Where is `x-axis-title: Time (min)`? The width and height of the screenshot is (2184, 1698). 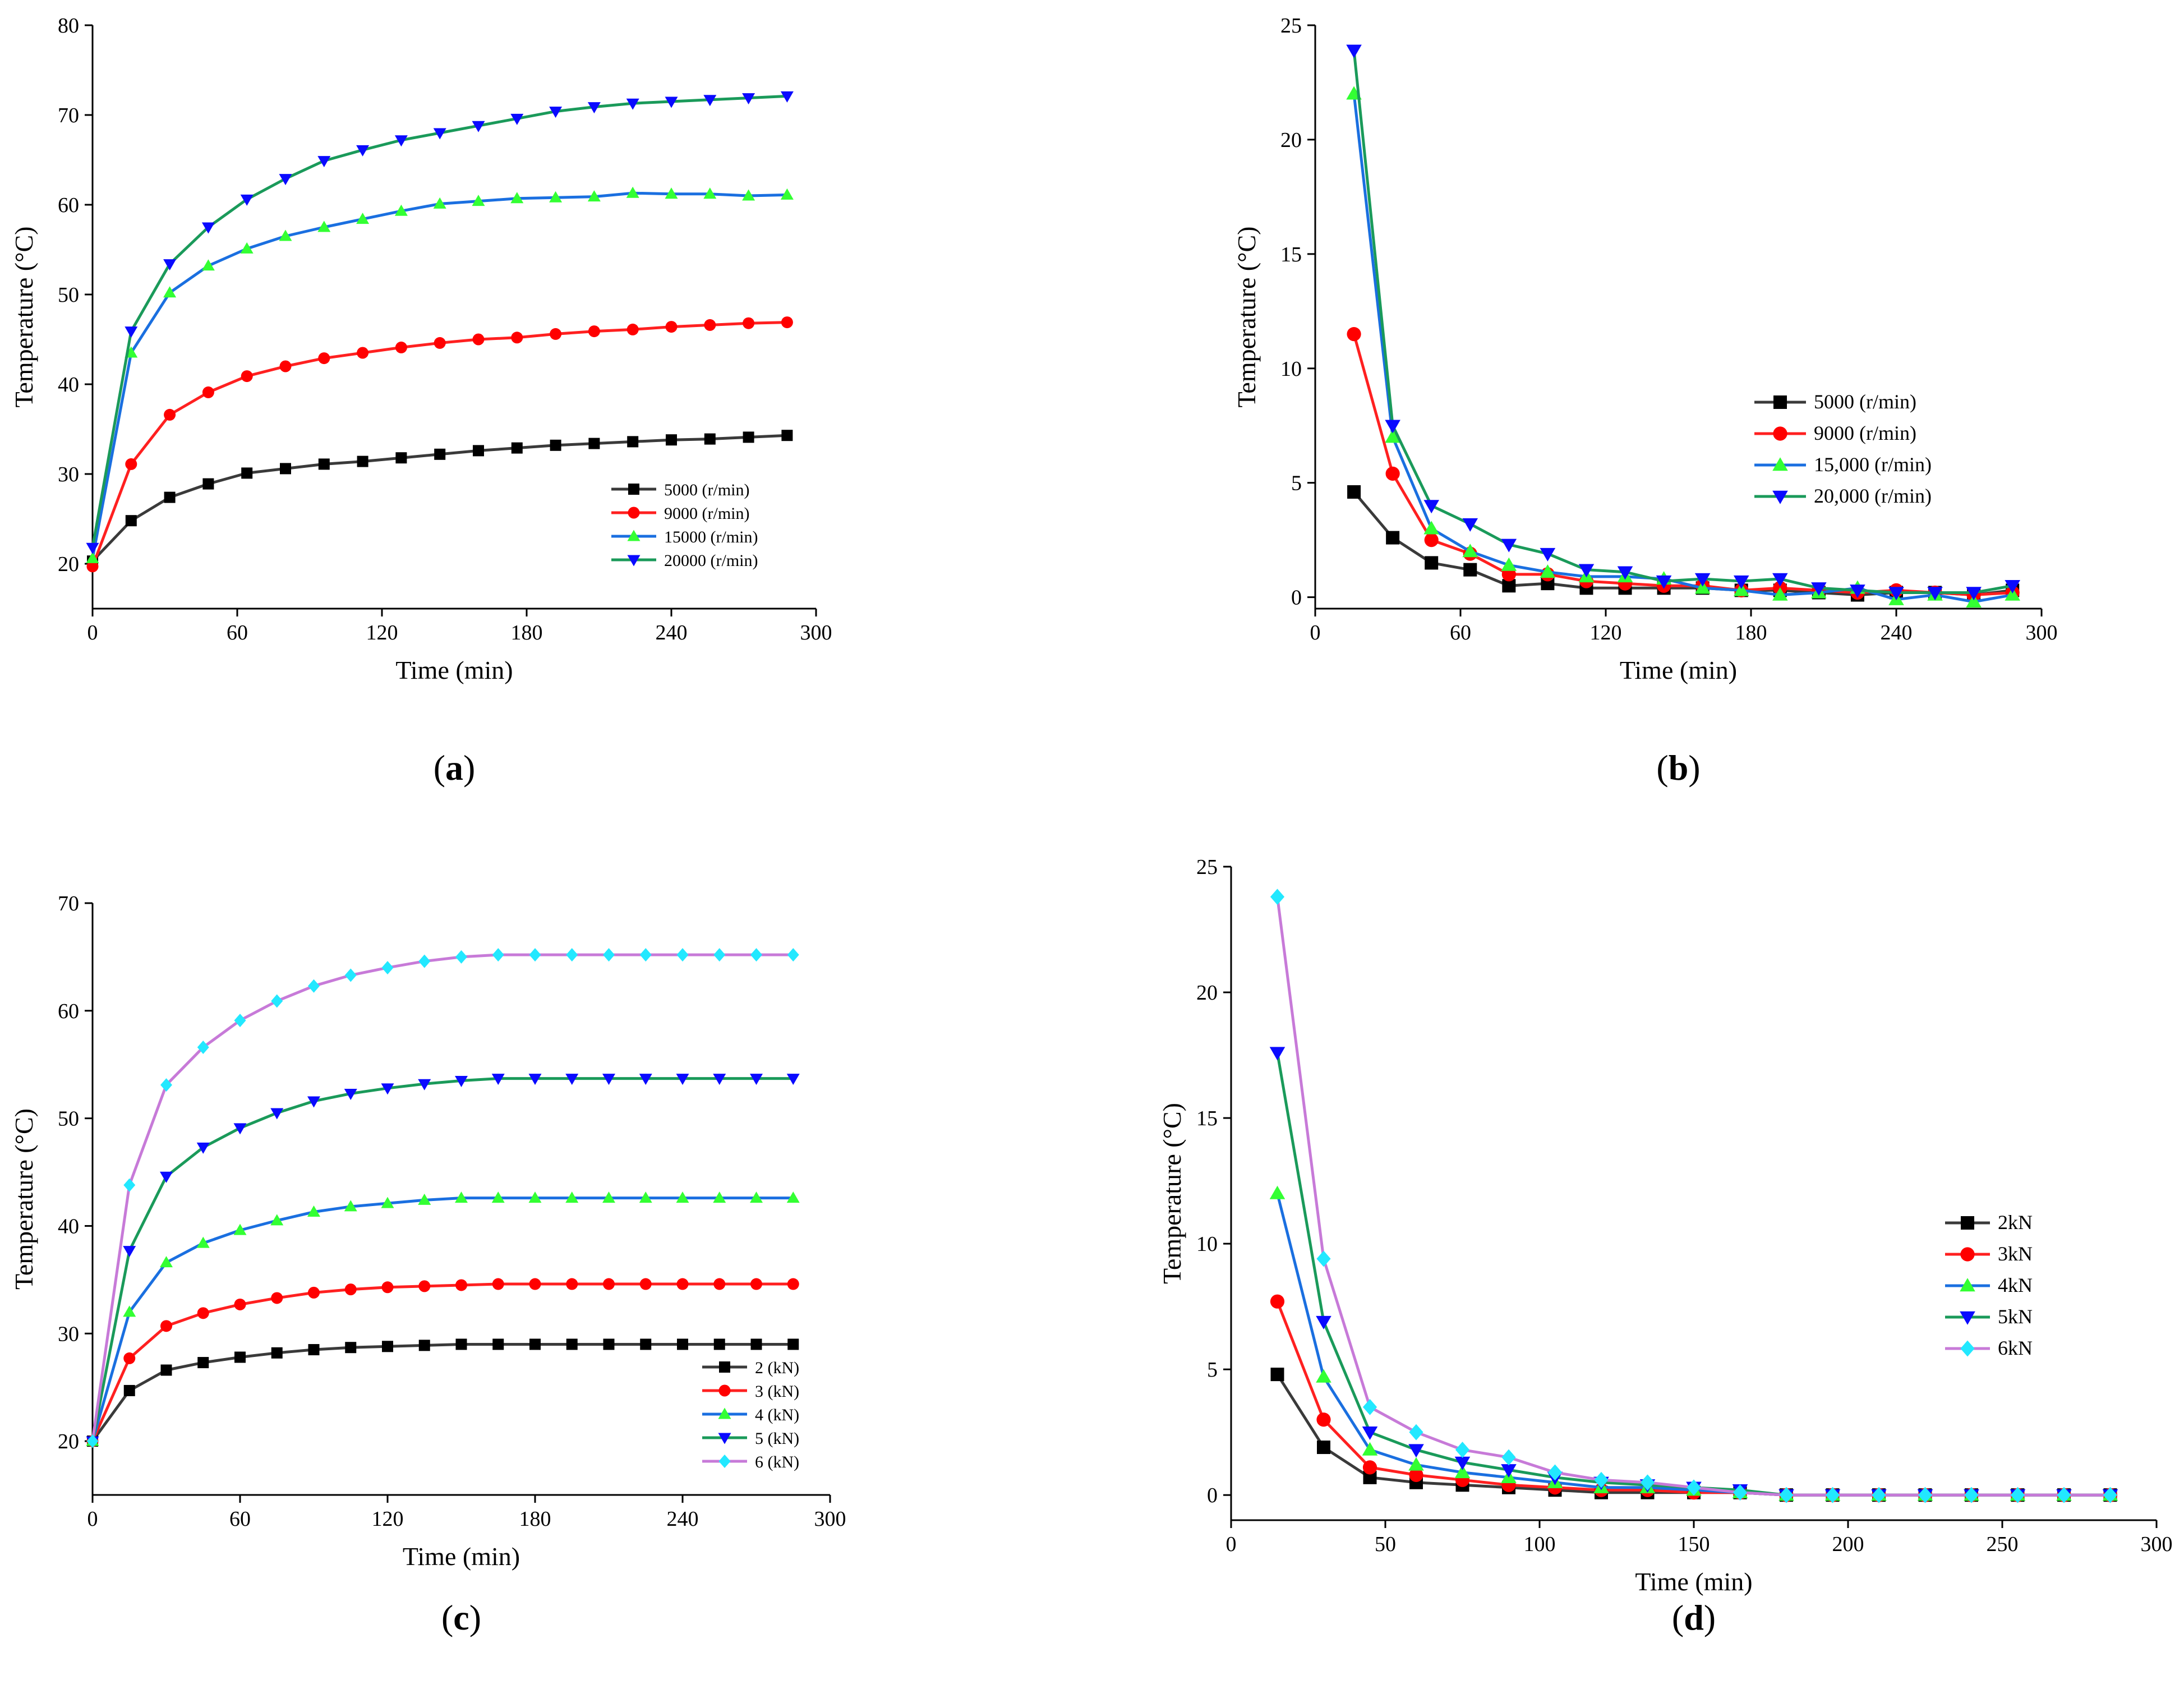 x-axis-title: Time (min) is located at coordinates (461, 1556).